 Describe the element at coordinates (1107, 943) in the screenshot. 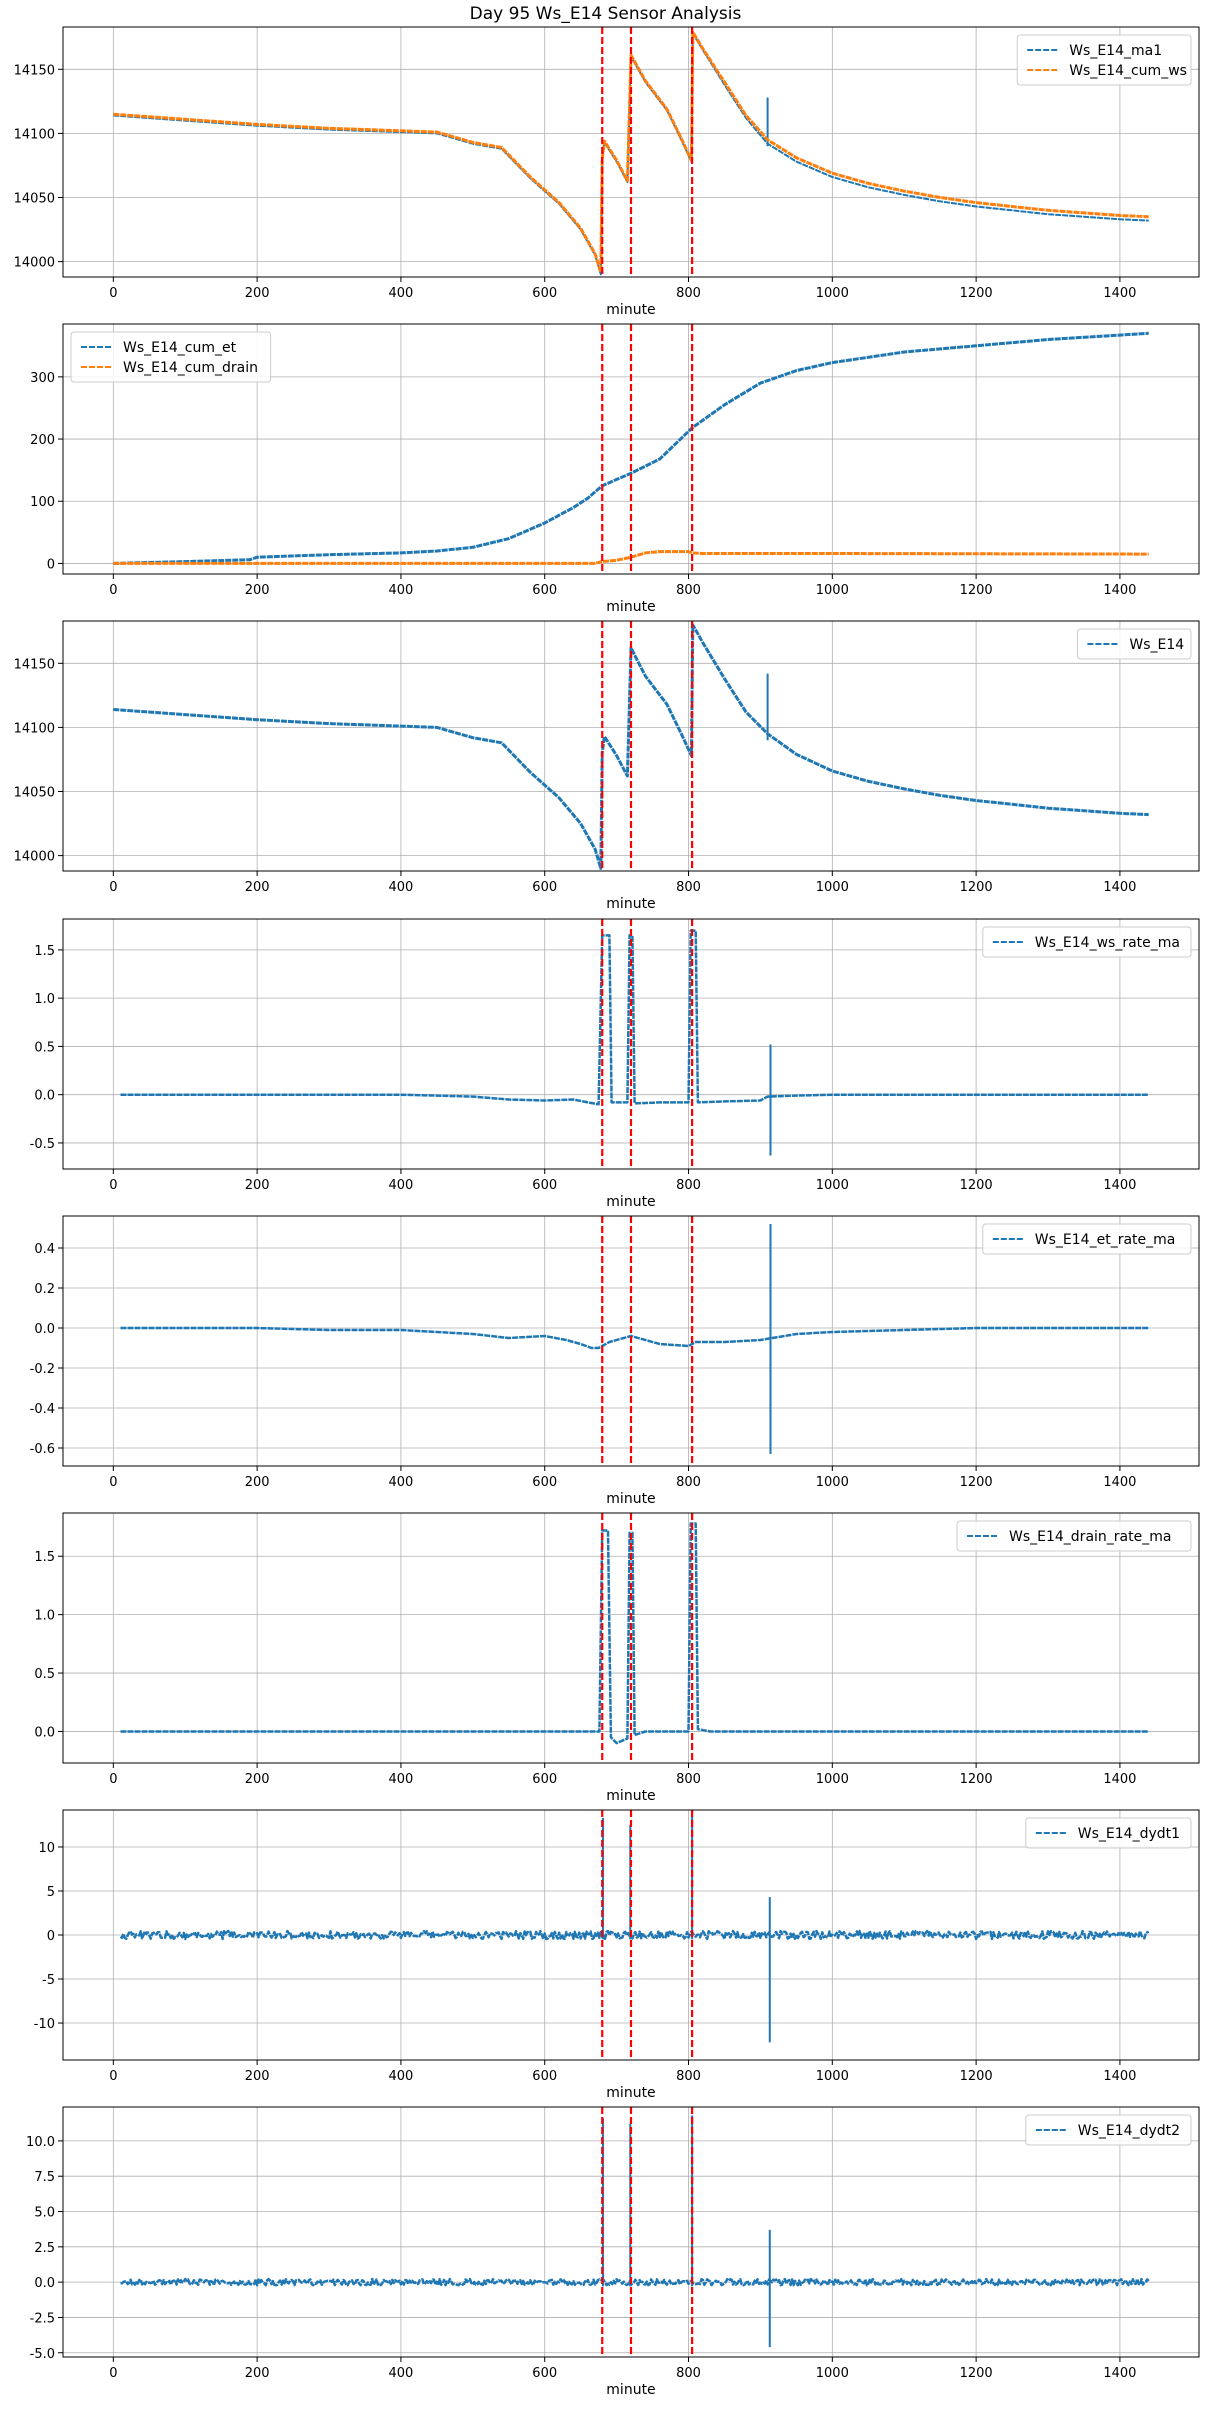

I see `legend-label: Ws_E14_ws_rate_ma` at that location.